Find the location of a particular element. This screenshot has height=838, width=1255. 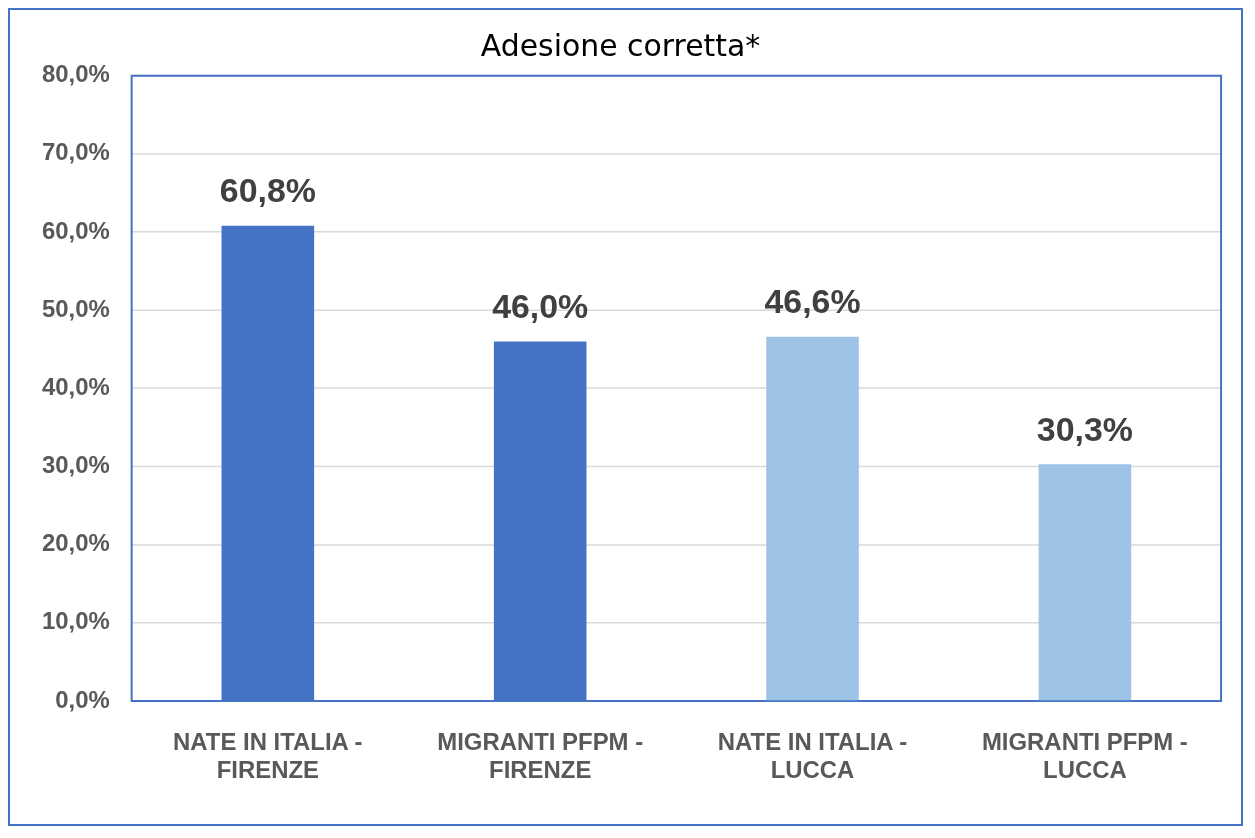

x-tick-label: NATE IN ITALIA - FIRENZE is located at coordinates (268, 755).